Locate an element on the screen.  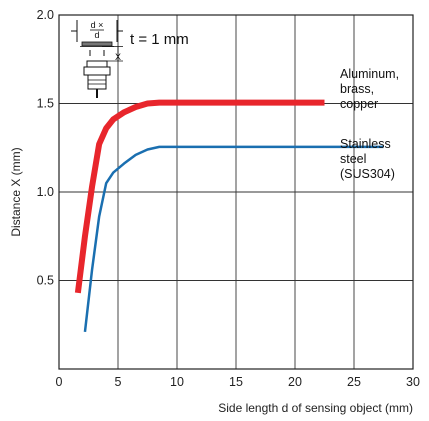
x-tick-label-20: 20 is located at coordinates (295, 382).